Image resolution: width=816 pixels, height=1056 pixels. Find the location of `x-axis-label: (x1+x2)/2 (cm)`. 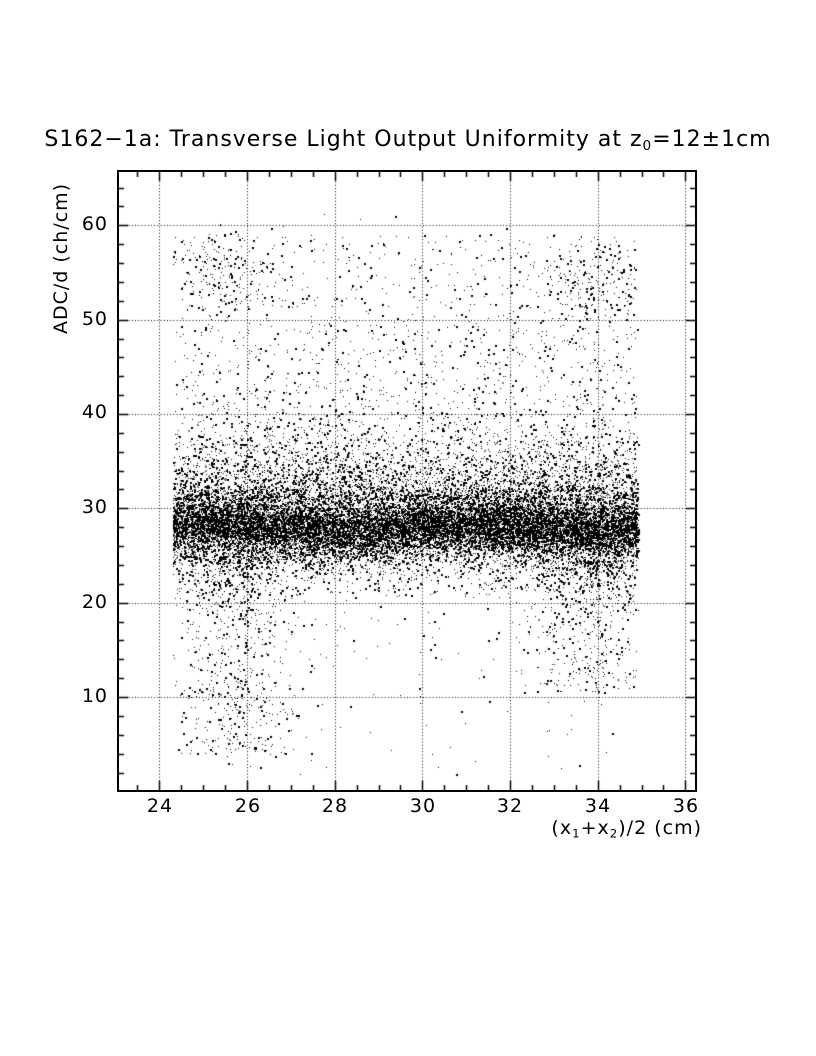

x-axis-label: (x1+x2)/2 (cm) is located at coordinates (626, 828).